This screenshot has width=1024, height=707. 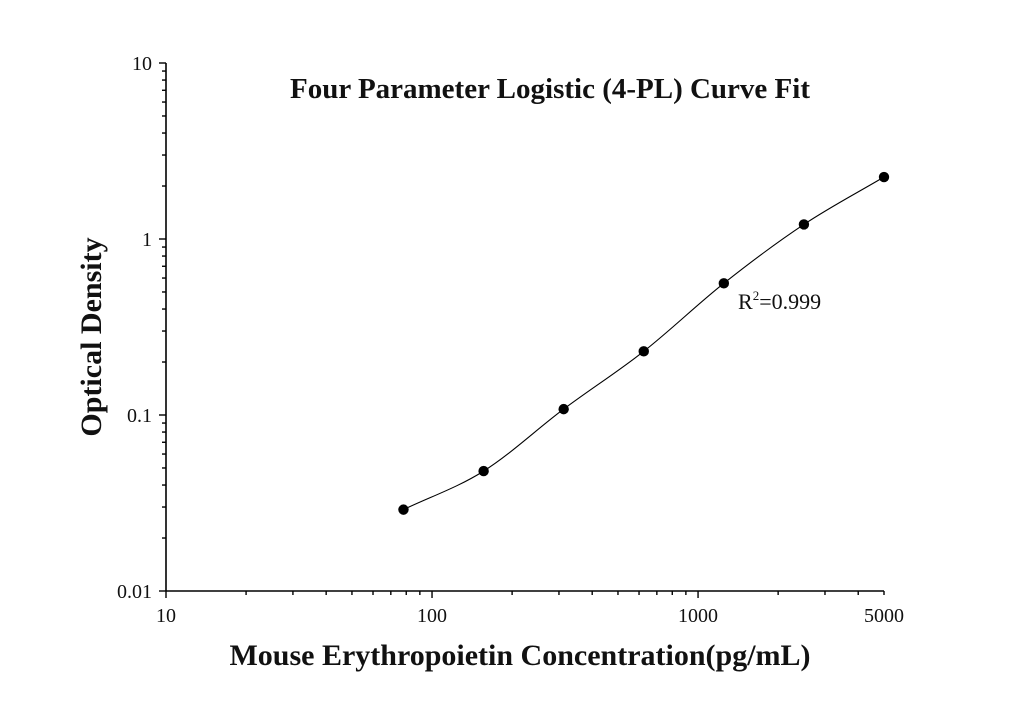 What do you see at coordinates (142, 64) in the screenshot?
I see `y-tick-label: 10` at bounding box center [142, 64].